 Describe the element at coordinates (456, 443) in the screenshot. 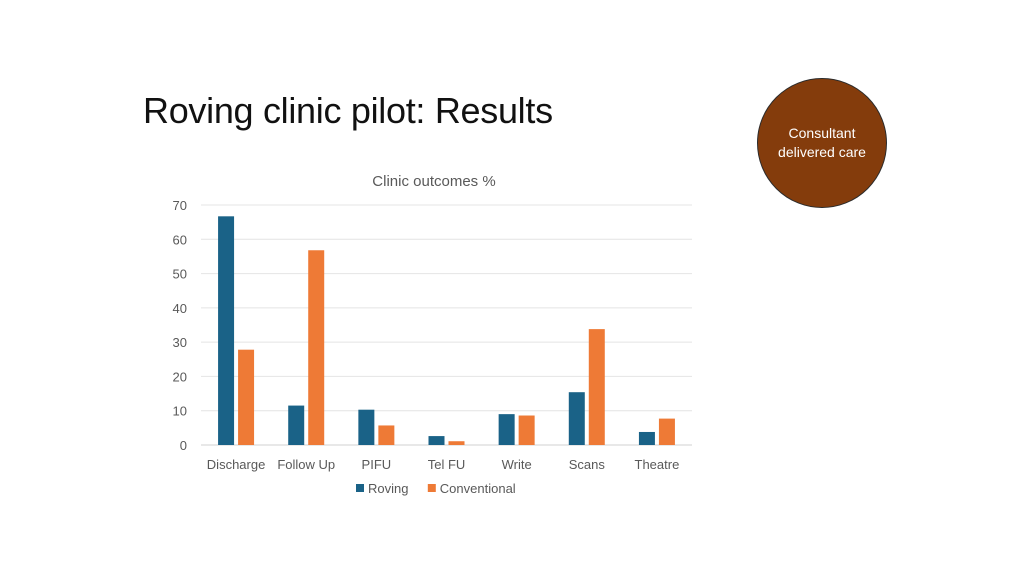

I see `bar-conventional-tel-fu` at that location.